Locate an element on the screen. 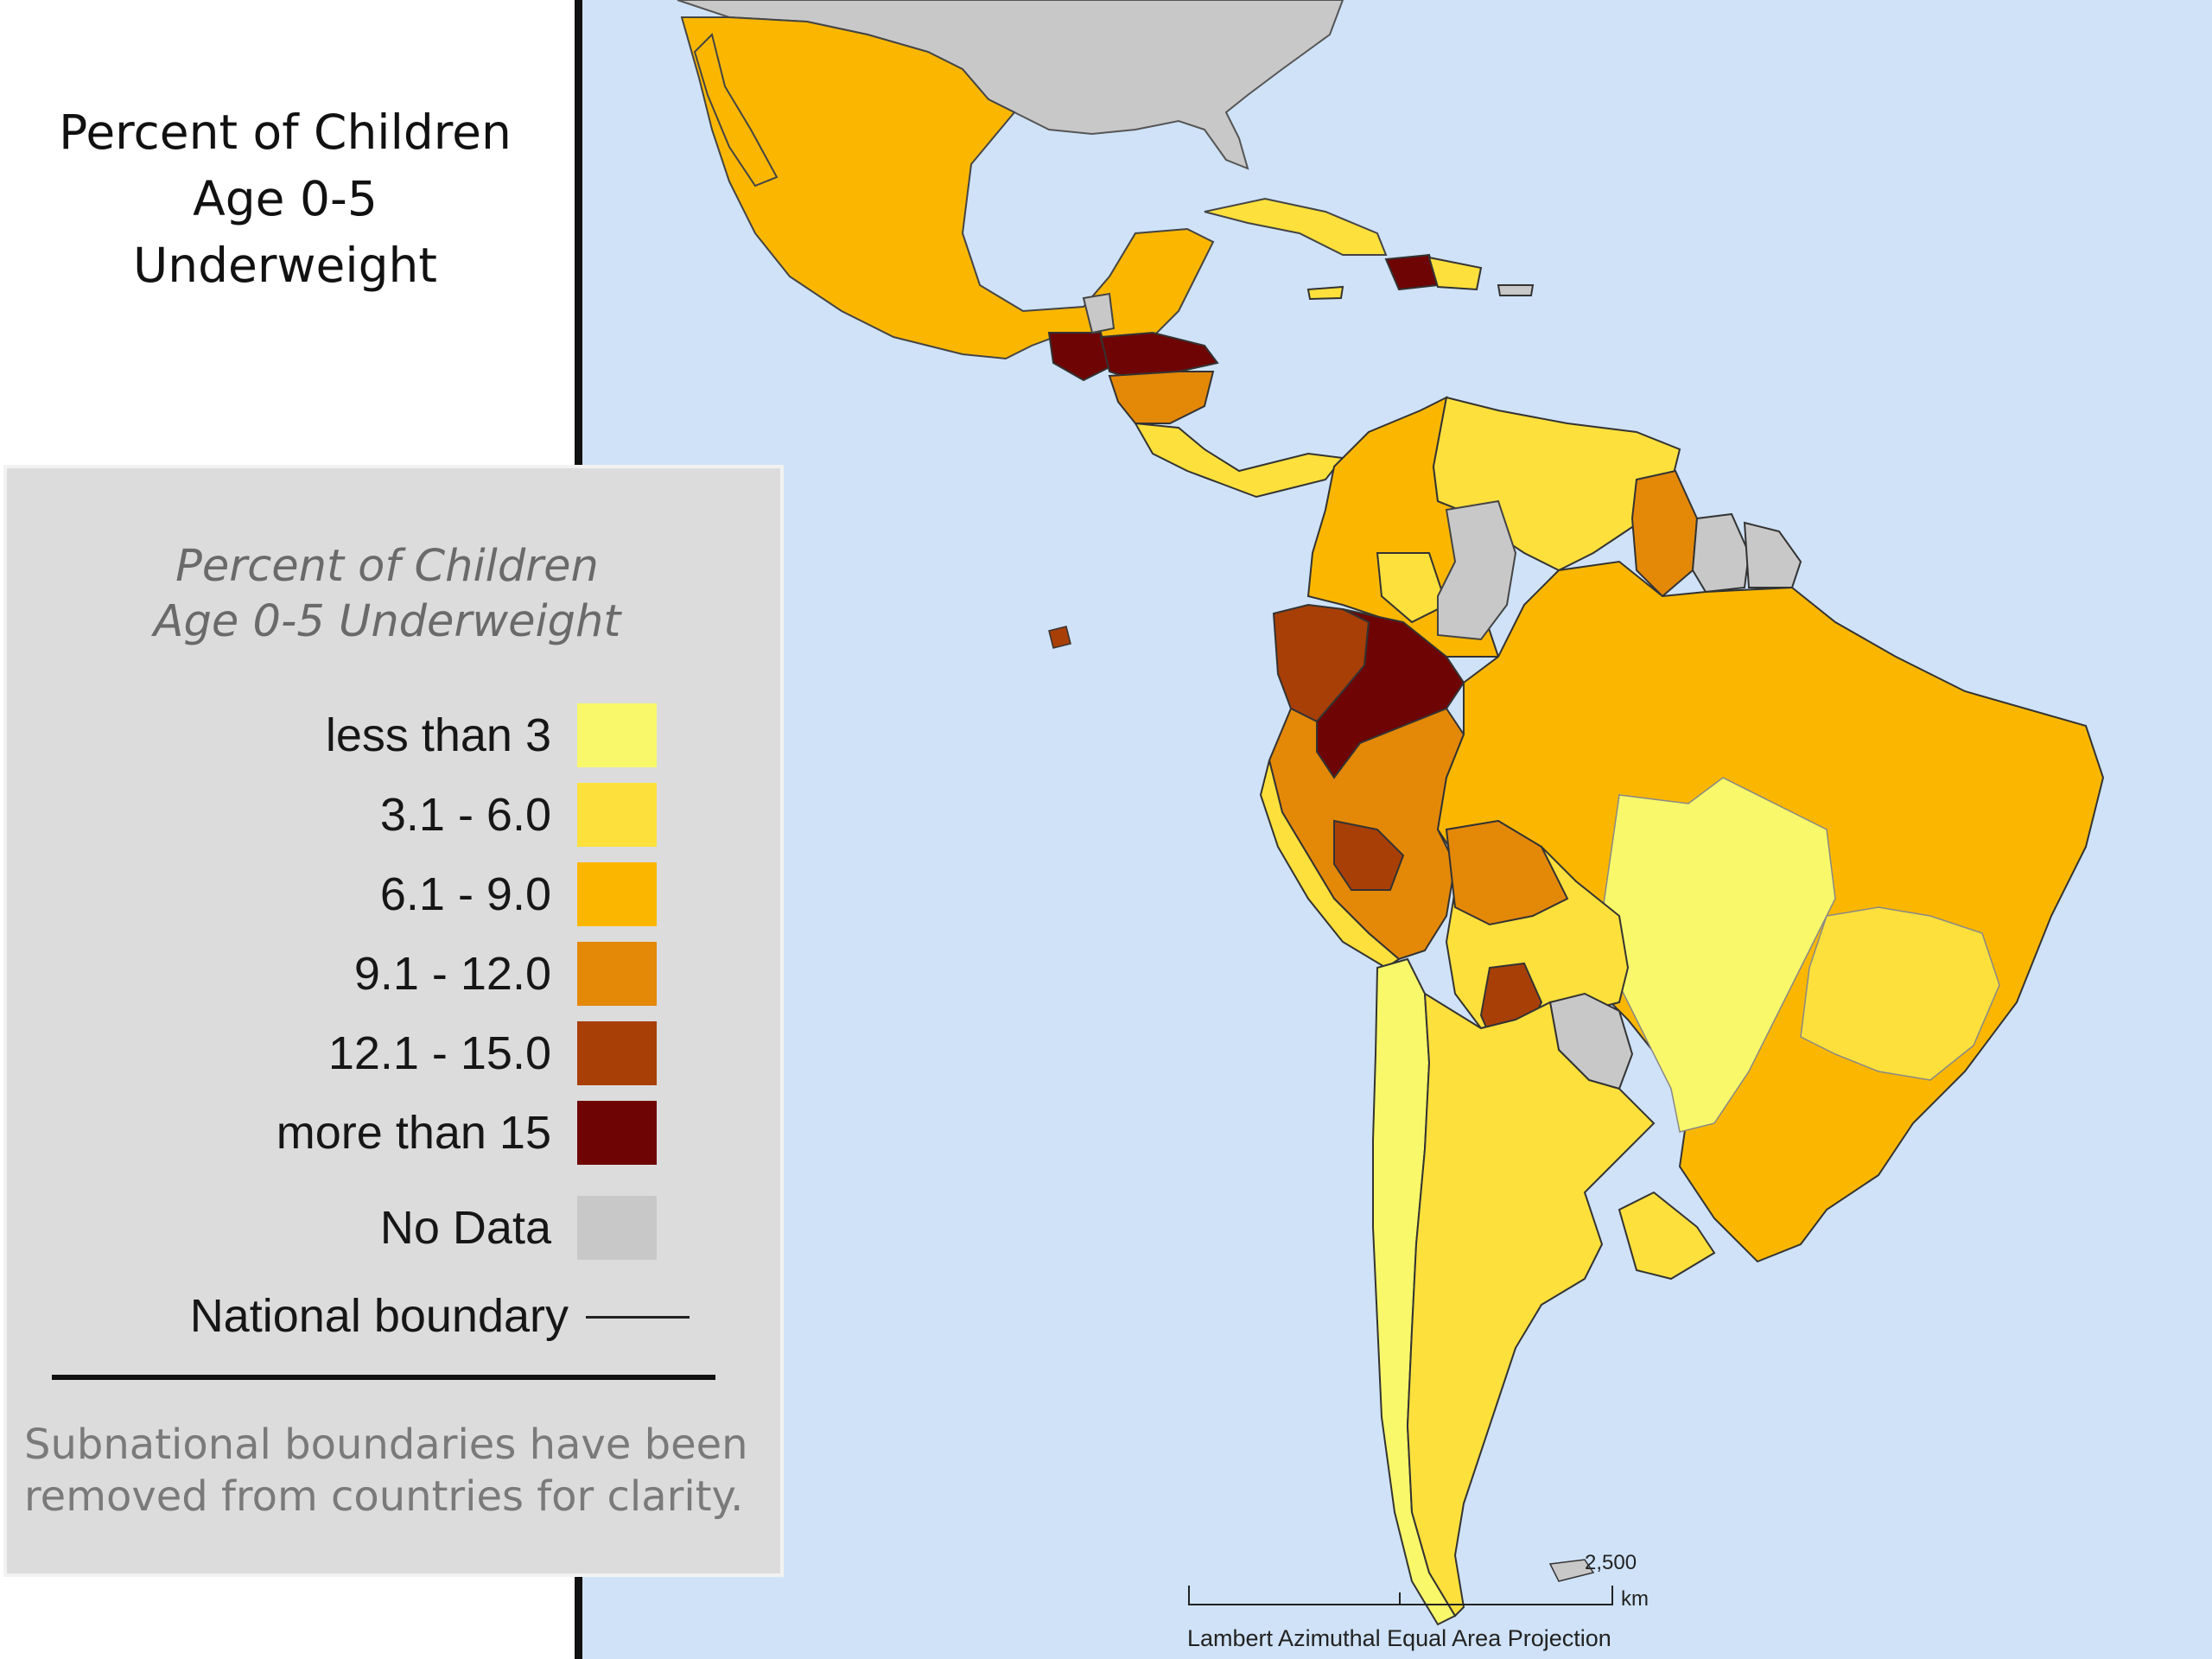 Image resolution: width=2212 pixels, height=1659 pixels. region-jamaica is located at coordinates (1325, 293).